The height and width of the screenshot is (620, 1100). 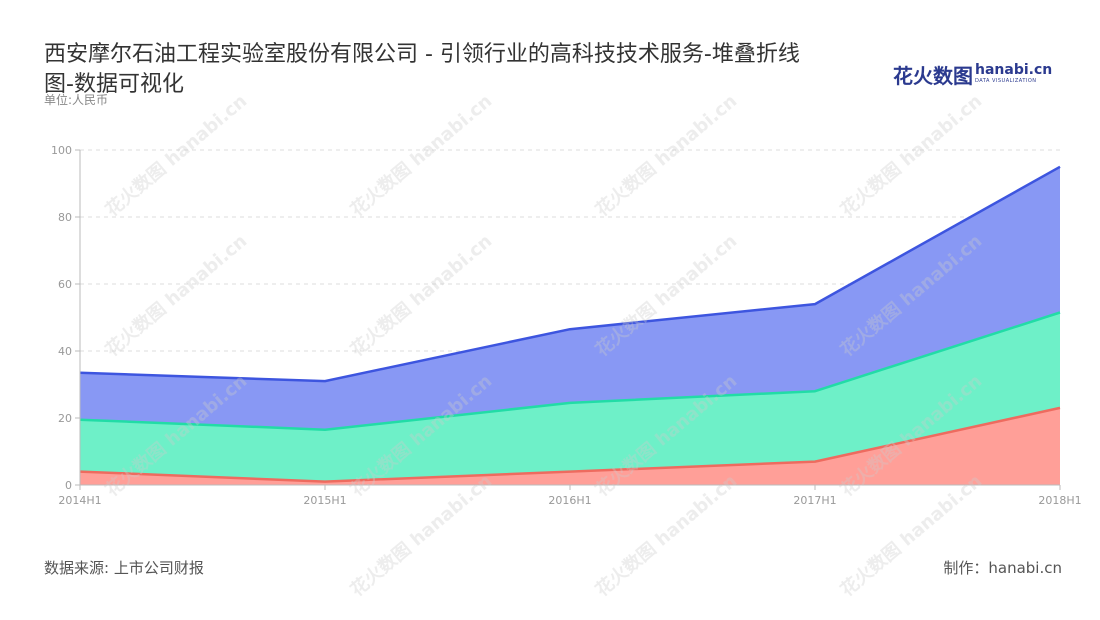 I want to click on x-tick-label: 2016H1, so click(x=569, y=500).